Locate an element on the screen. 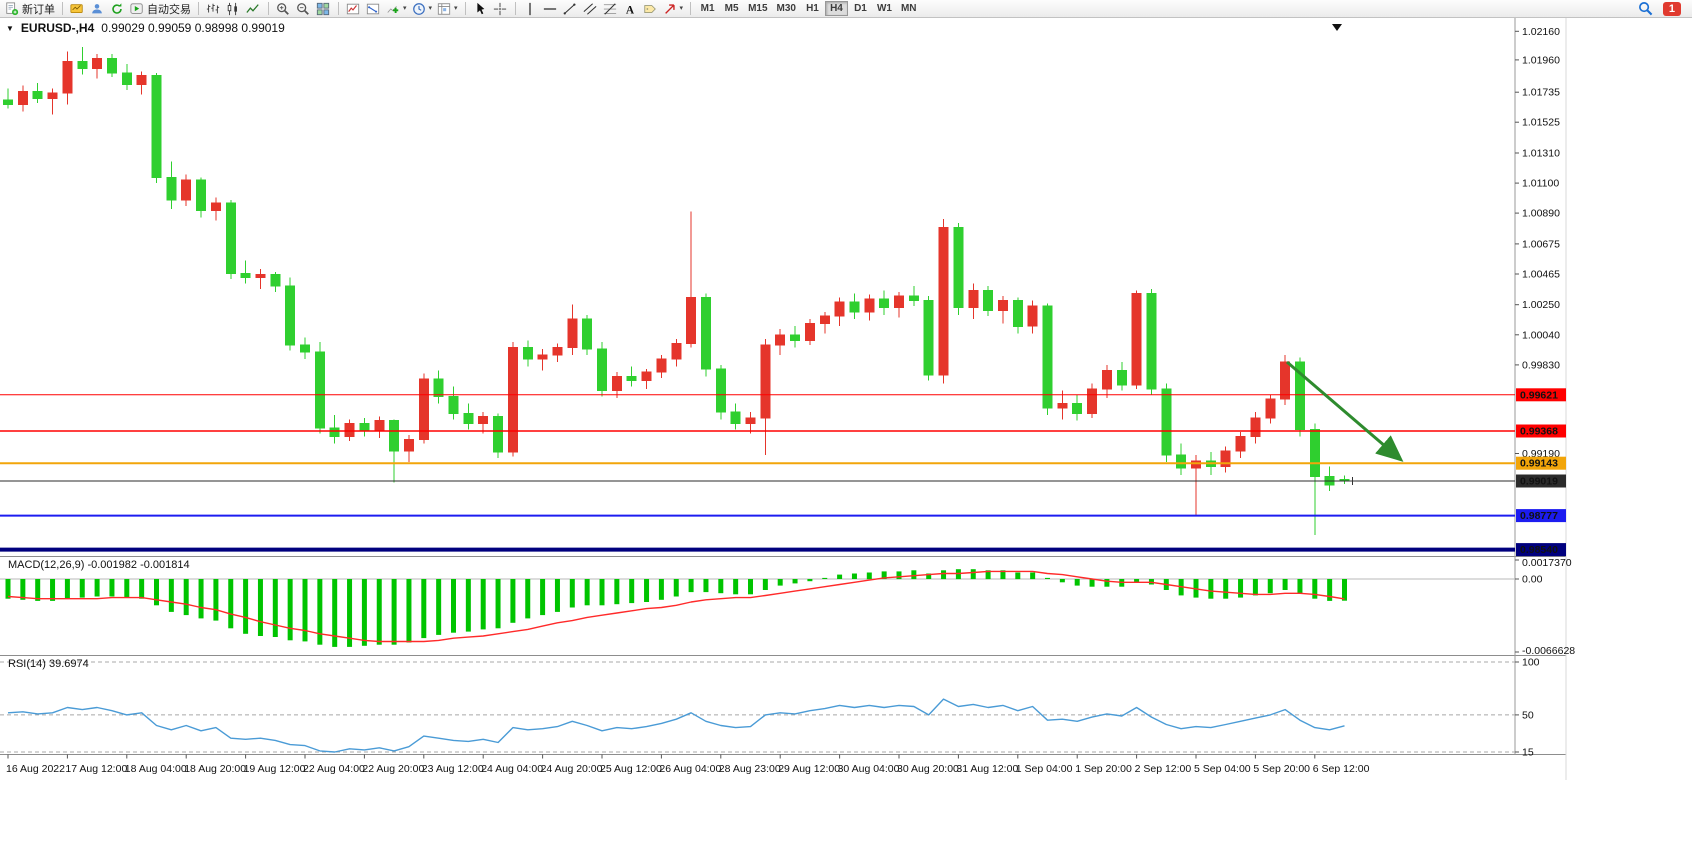  svg-text: 1.01735 is located at coordinates (1541, 93).